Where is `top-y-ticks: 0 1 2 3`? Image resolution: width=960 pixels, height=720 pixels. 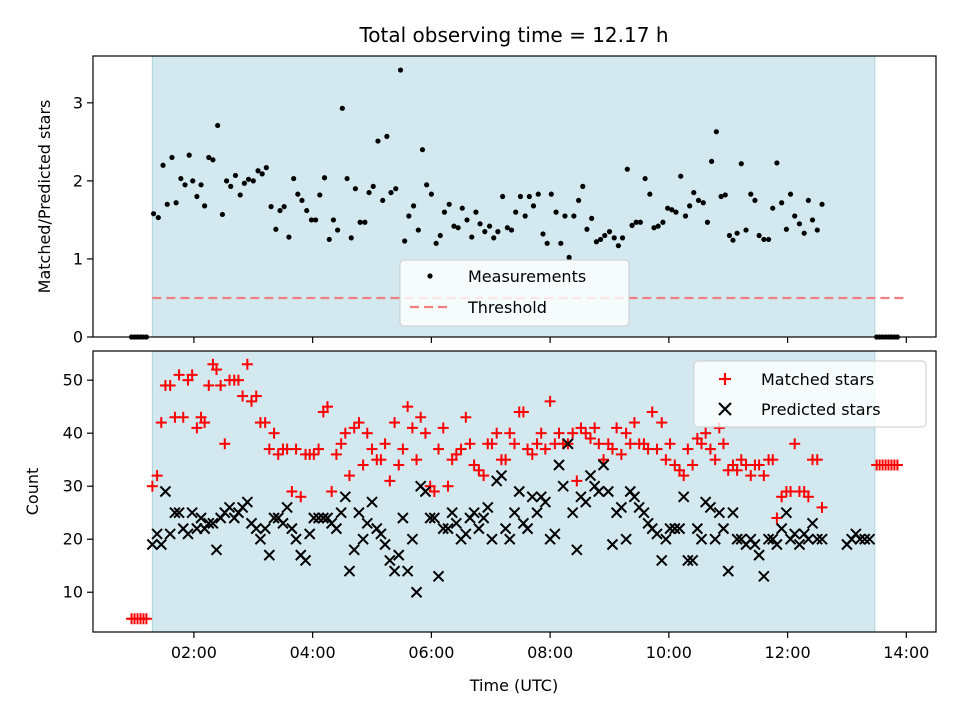
top-y-ticks: 0 1 2 3 is located at coordinates (83, 220).